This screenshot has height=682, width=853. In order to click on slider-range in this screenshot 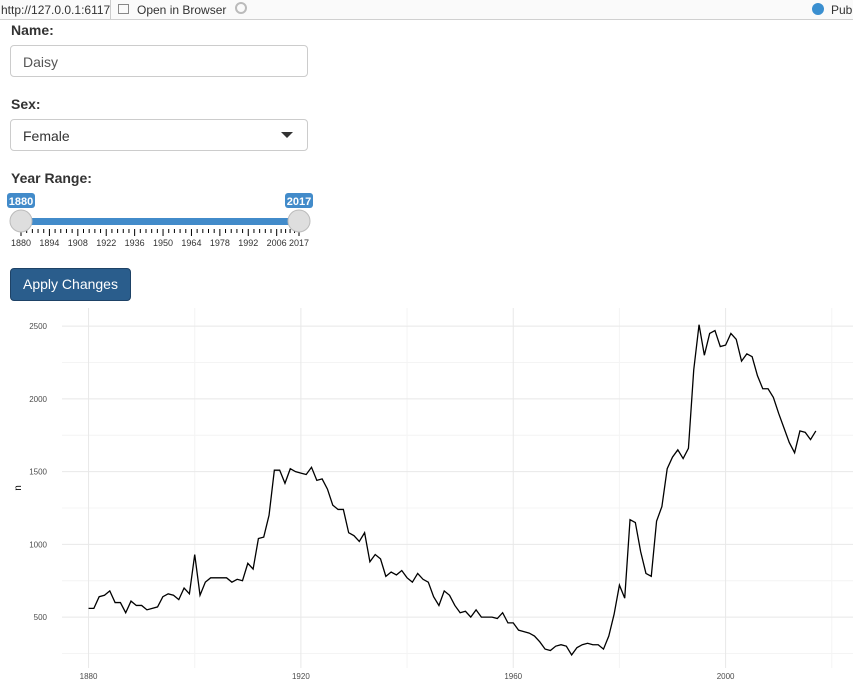, I will do `click(160, 221)`.